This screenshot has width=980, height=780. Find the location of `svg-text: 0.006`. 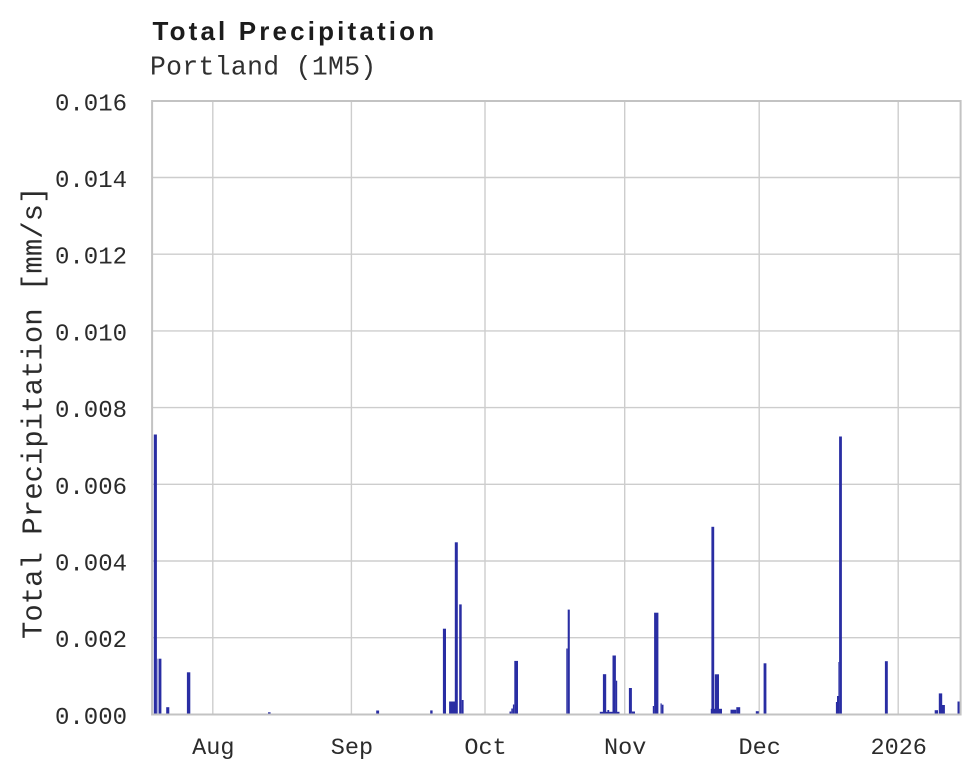

svg-text: 0.006 is located at coordinates (91, 488).